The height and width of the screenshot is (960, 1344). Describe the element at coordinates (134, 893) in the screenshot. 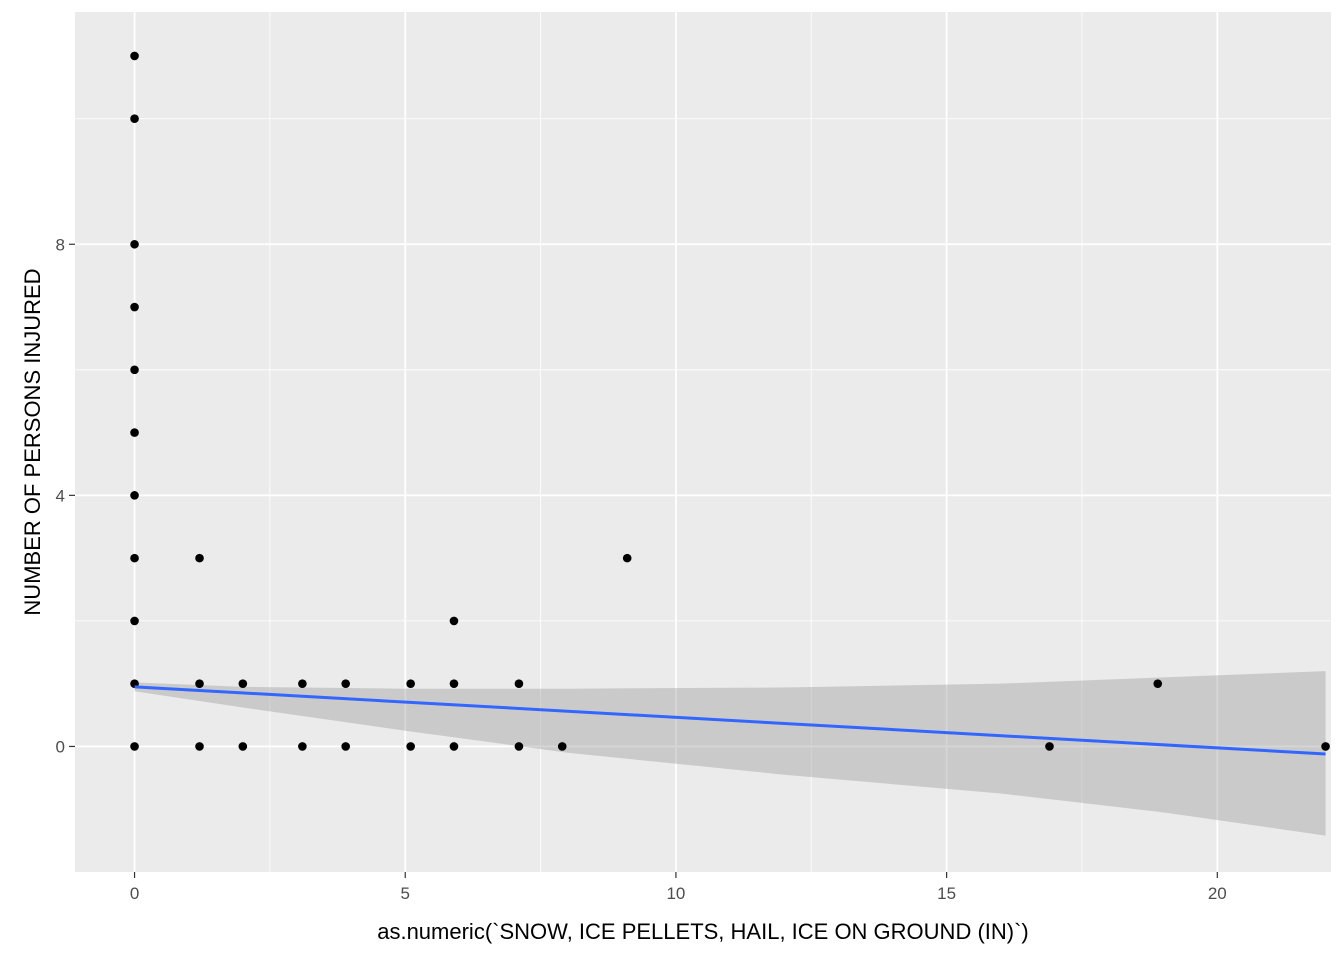

I see `x-tick-label: 0` at that location.